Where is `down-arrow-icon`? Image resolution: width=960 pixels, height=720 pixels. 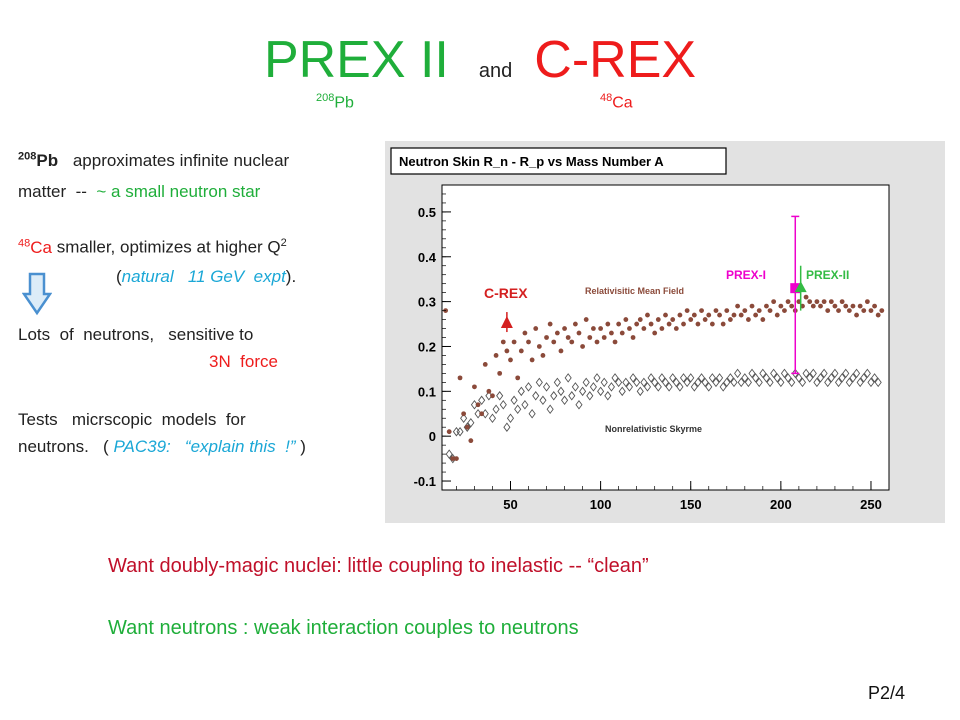
down-arrow-icon is located at coordinates (37, 294).